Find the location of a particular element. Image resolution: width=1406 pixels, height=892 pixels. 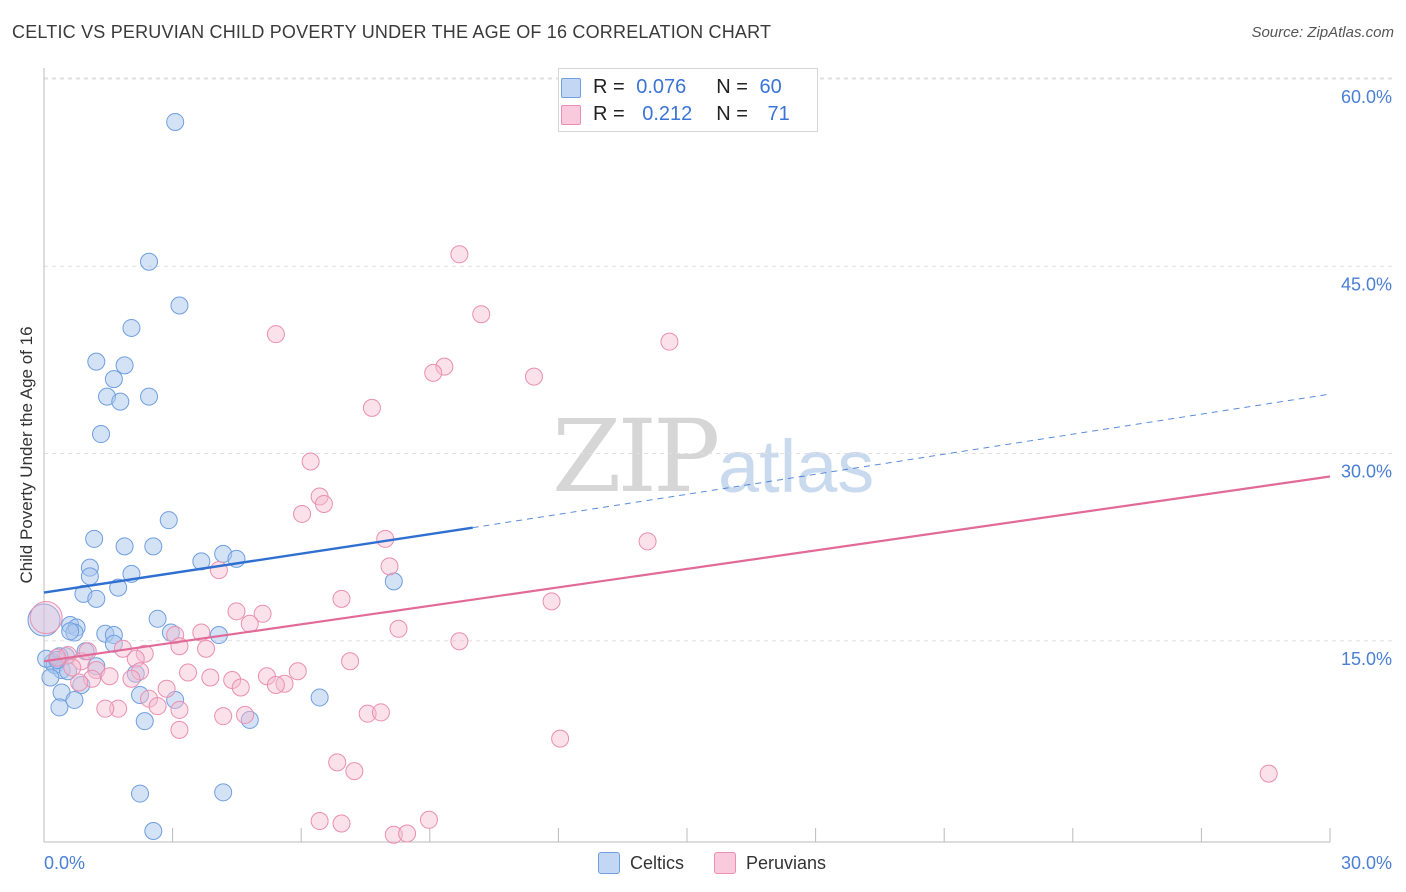

legend-n-value-celtics: 60 is located at coordinates (770, 86).